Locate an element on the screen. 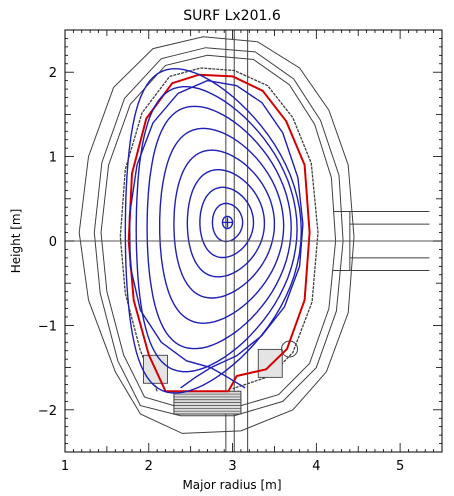 This screenshot has height=496, width=454. y-axis-label: Height [m] is located at coordinates (16, 241).